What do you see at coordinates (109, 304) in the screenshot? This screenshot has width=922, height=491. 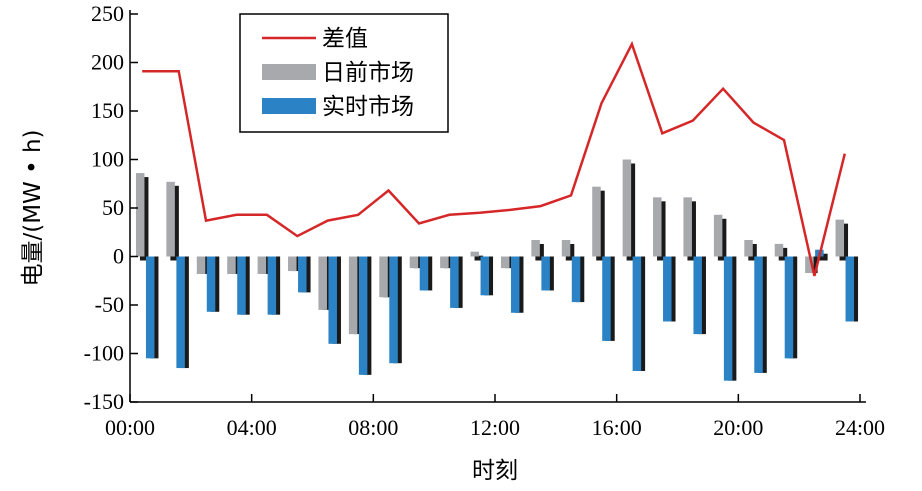 I see `y-tick-label: -50` at bounding box center [109, 304].